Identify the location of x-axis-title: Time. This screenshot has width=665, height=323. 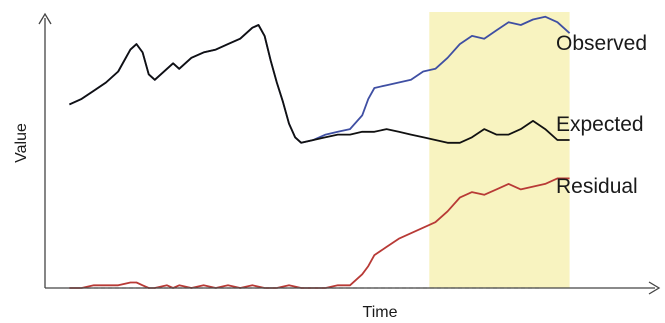
(380, 312).